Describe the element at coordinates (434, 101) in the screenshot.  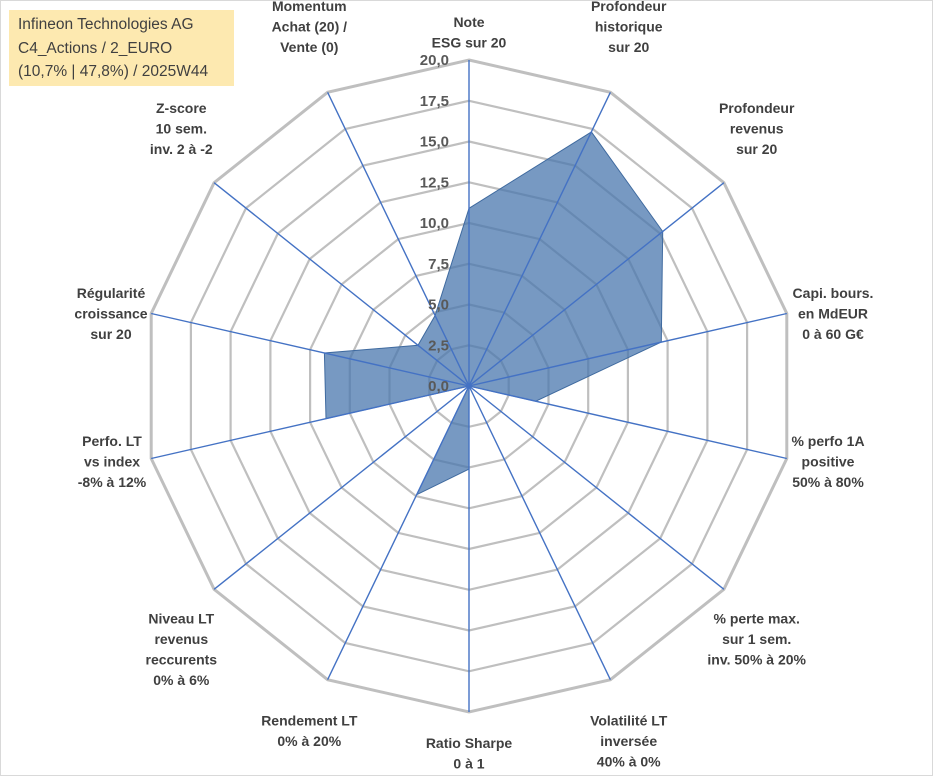
I see `tick-label: 17,5` at that location.